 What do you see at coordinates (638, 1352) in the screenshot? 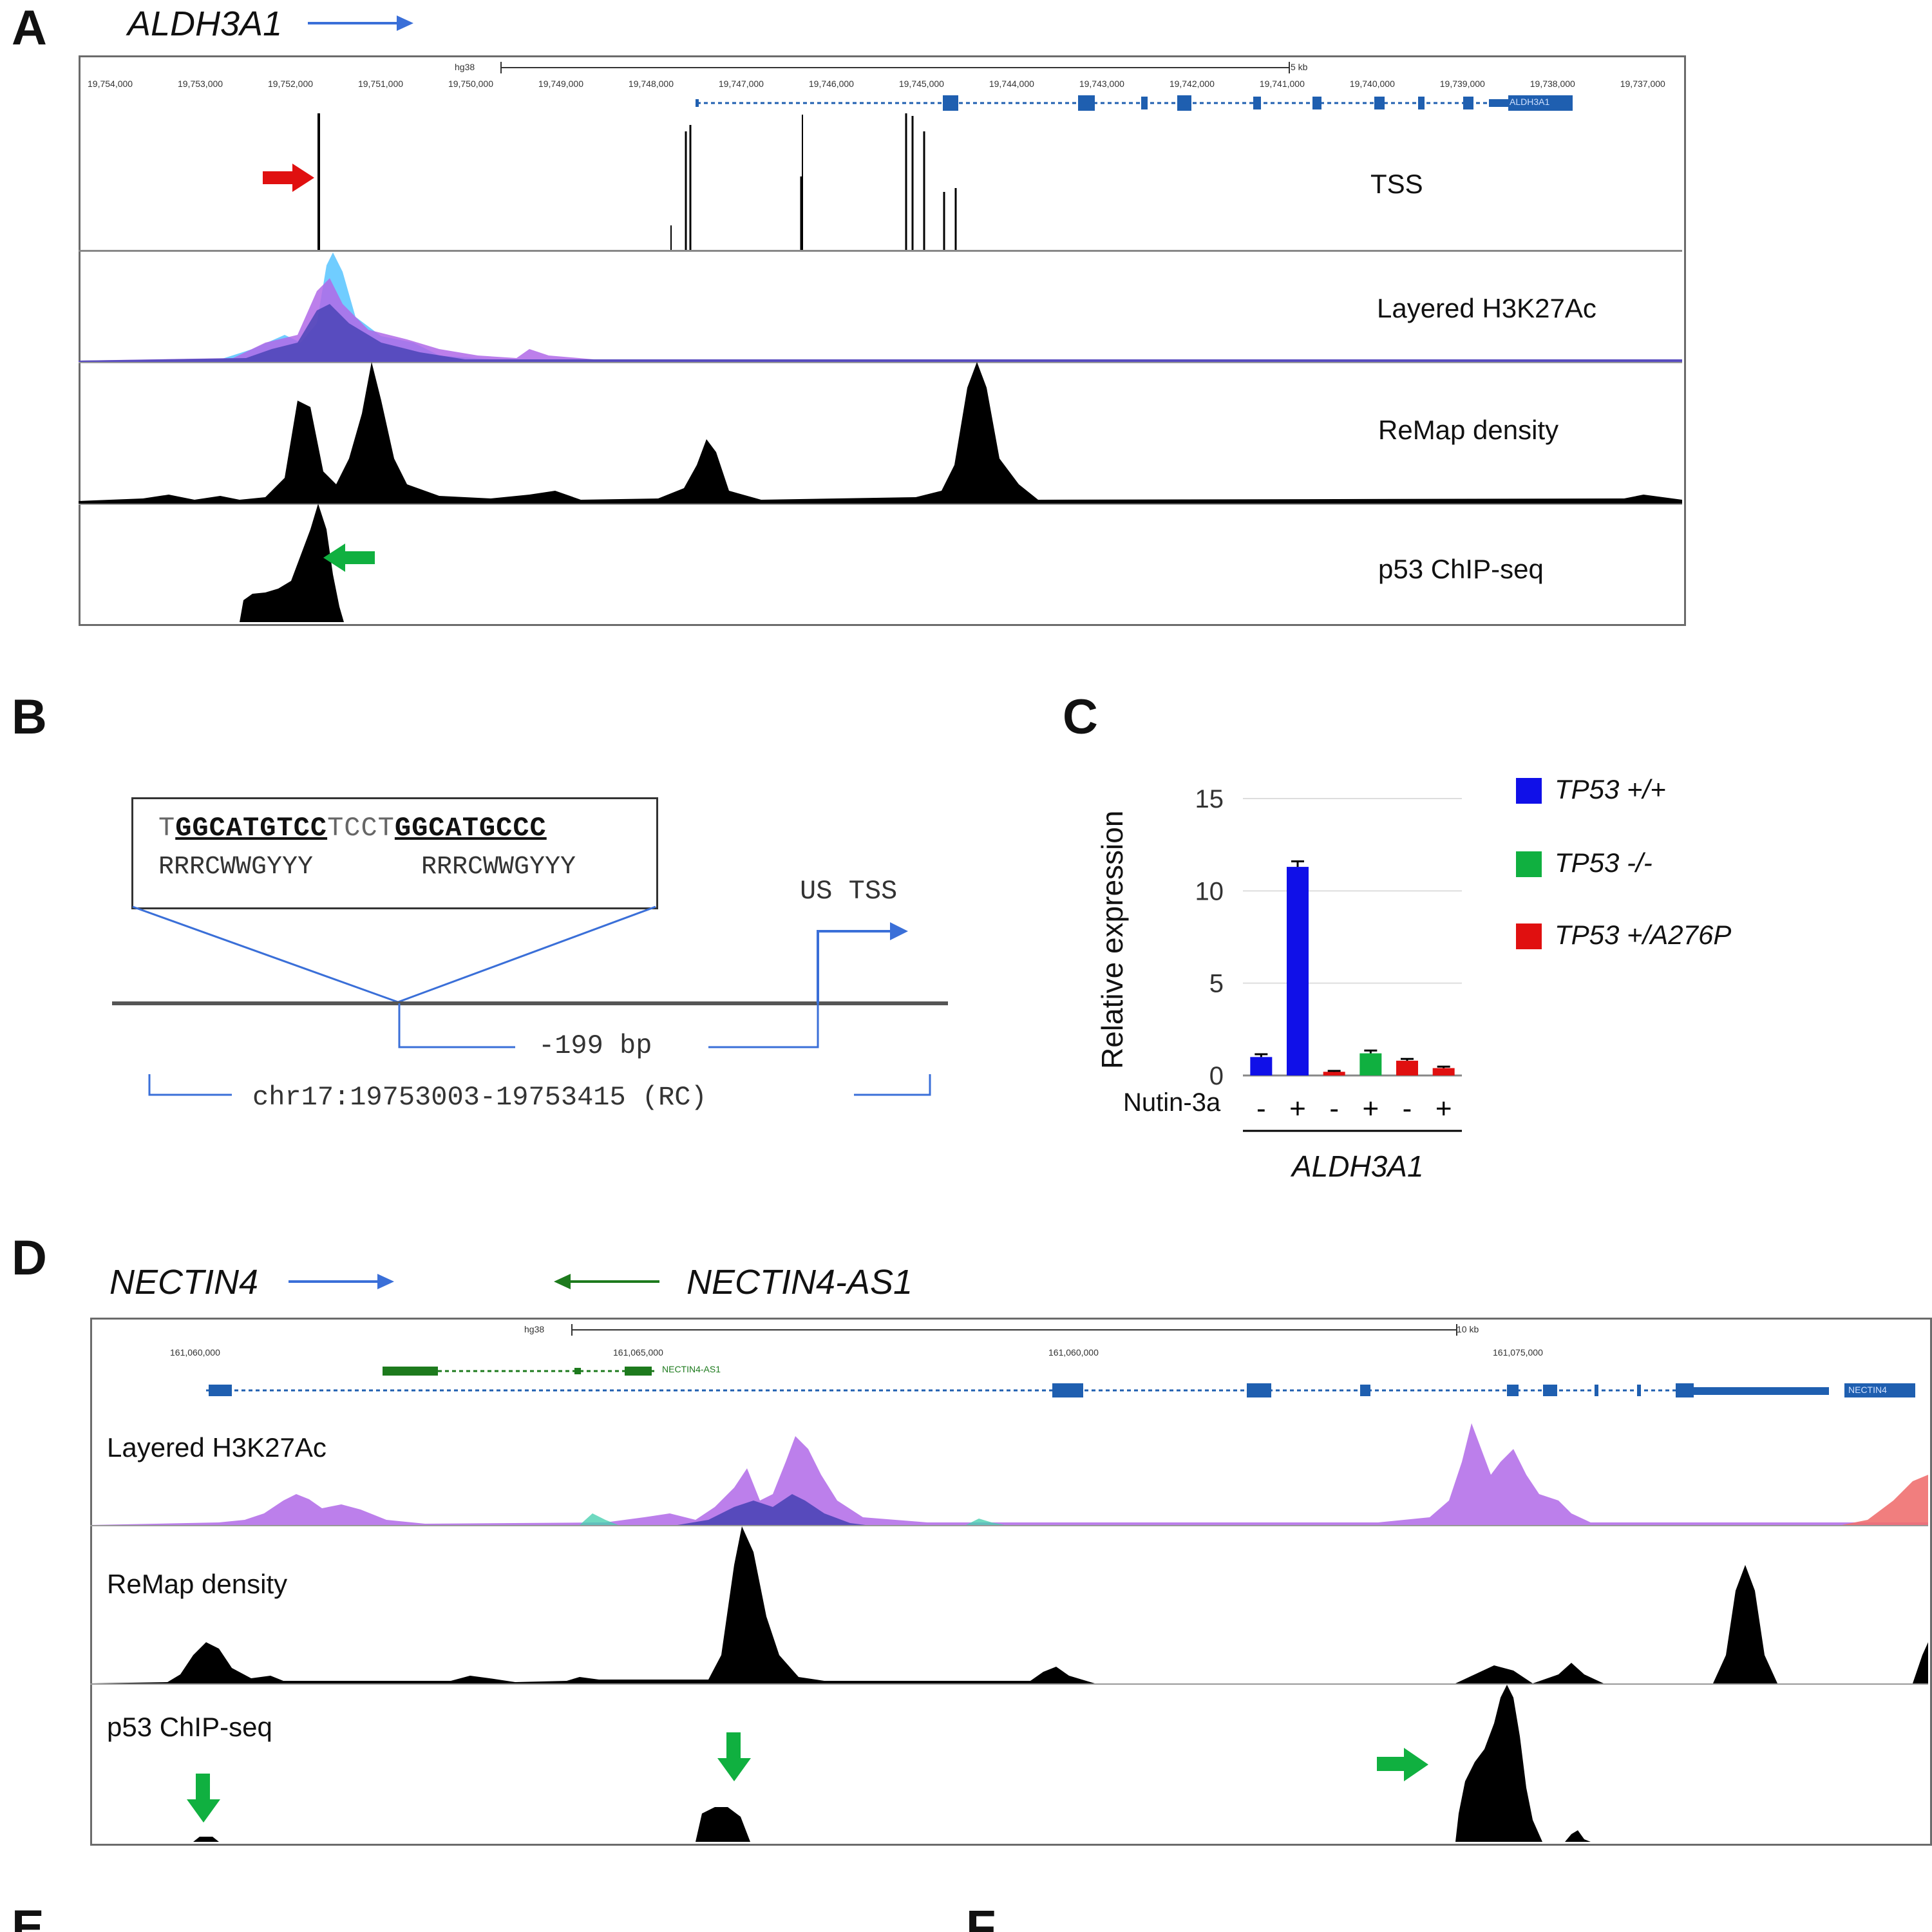
I see `coord-label-d: 161,065,000` at bounding box center [638, 1352].